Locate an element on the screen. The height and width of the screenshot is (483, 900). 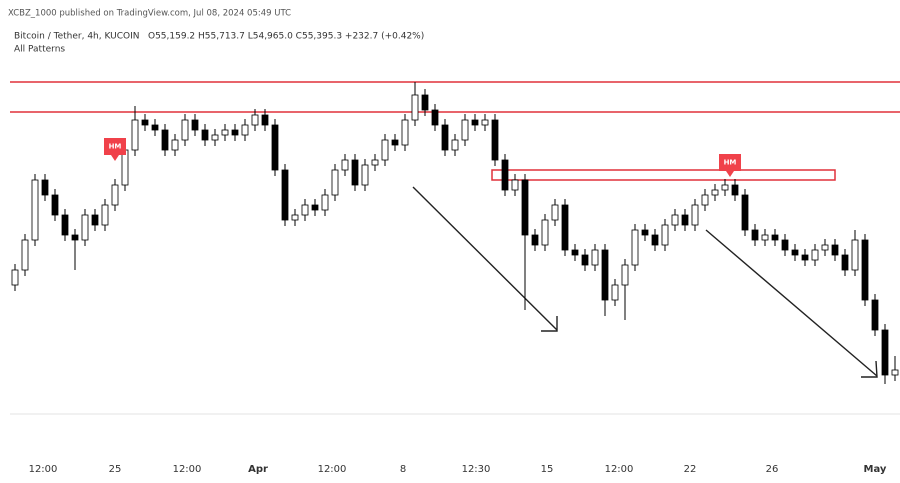
x-tick-label: 26 is located at coordinates (772, 469).